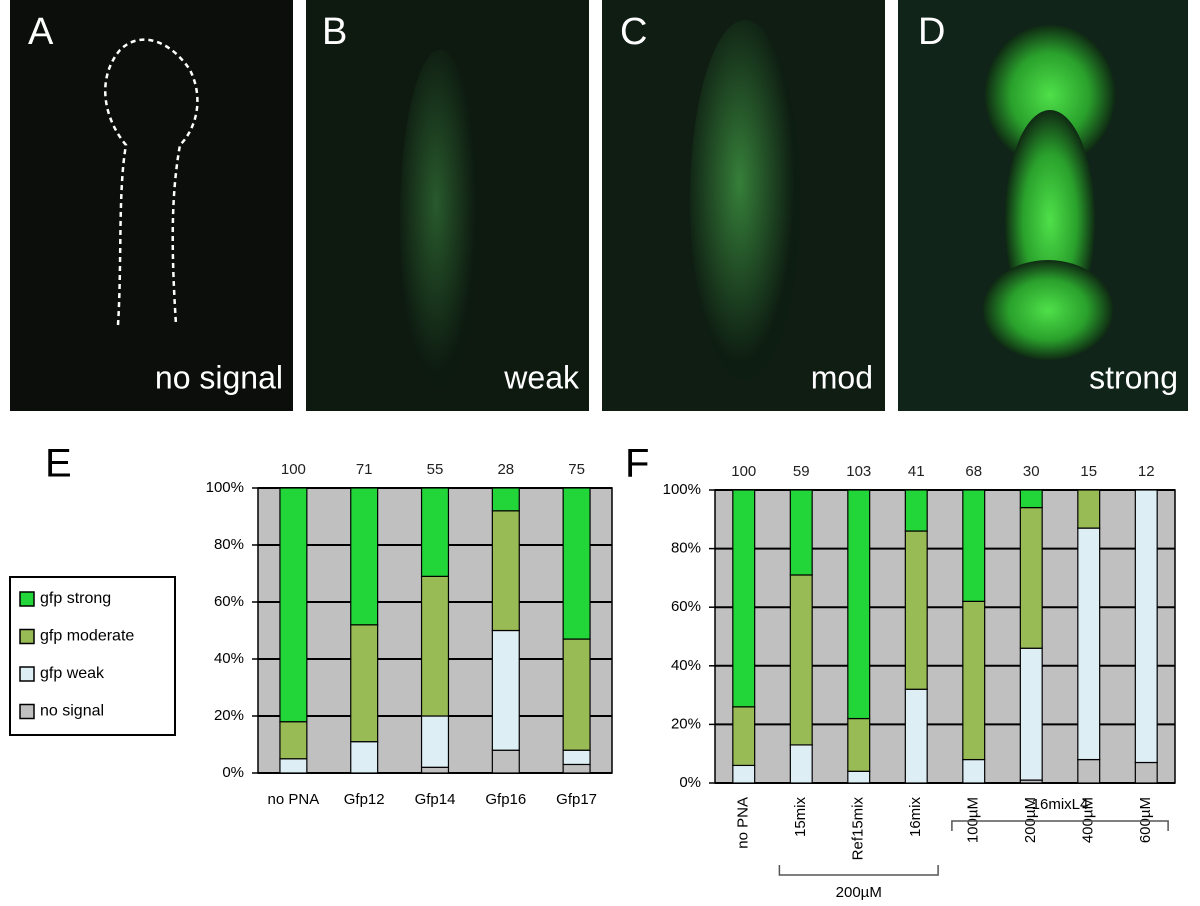 The image size is (1200, 906). What do you see at coordinates (1088, 820) in the screenshot?
I see `x-tick-label: 400µM` at bounding box center [1088, 820].